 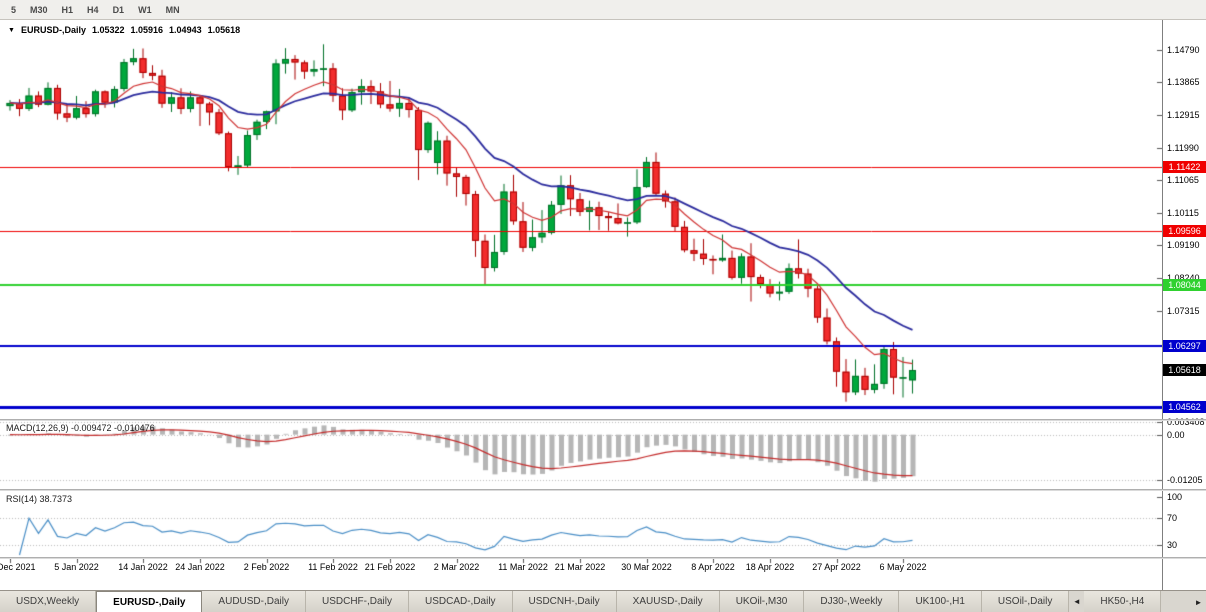 What do you see at coordinates (1183, 115) in the screenshot?
I see `price-axis-label: 1.12915` at bounding box center [1183, 115].